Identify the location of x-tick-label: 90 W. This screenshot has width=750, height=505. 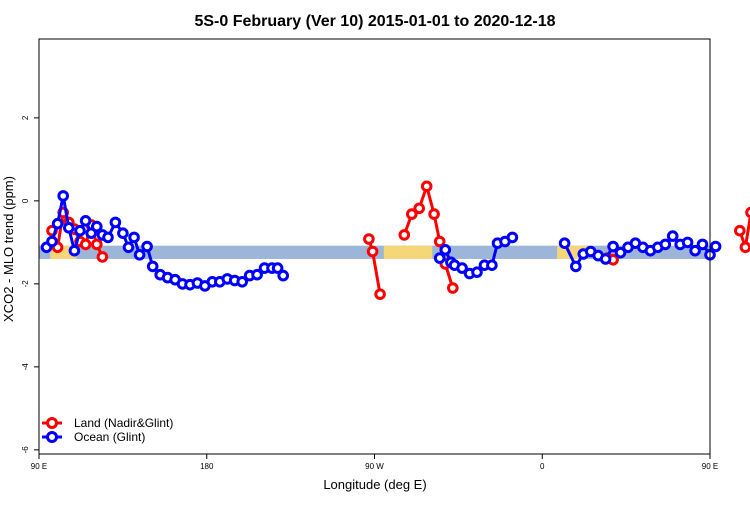
(374, 466).